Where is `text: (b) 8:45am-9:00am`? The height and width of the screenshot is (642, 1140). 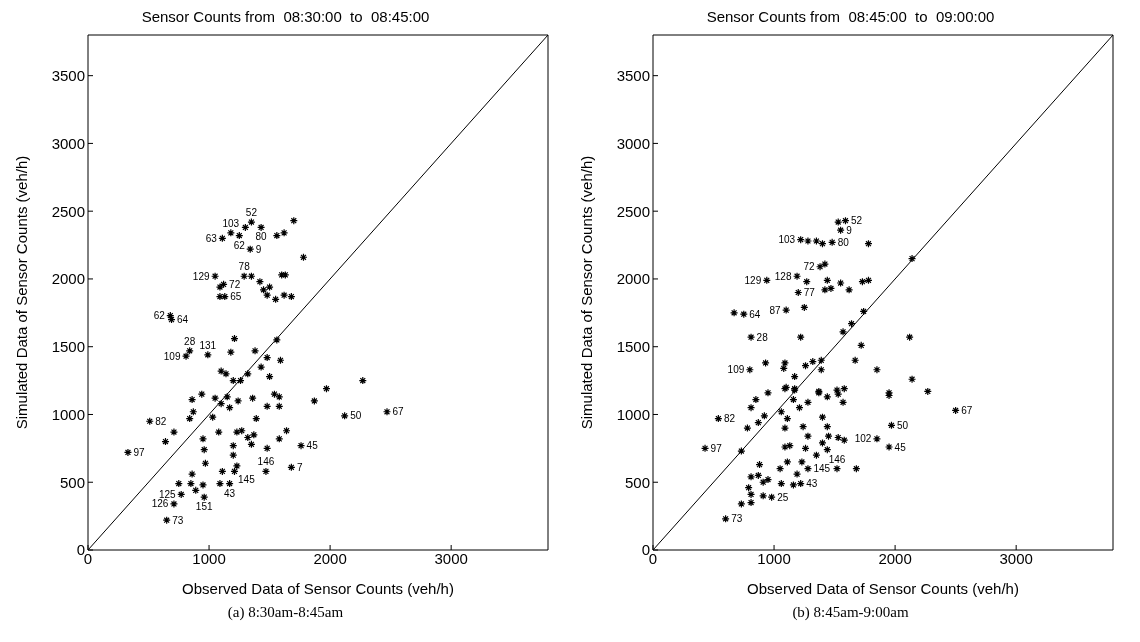
text: (b) 8:45am-9:00am is located at coordinates (850, 612).